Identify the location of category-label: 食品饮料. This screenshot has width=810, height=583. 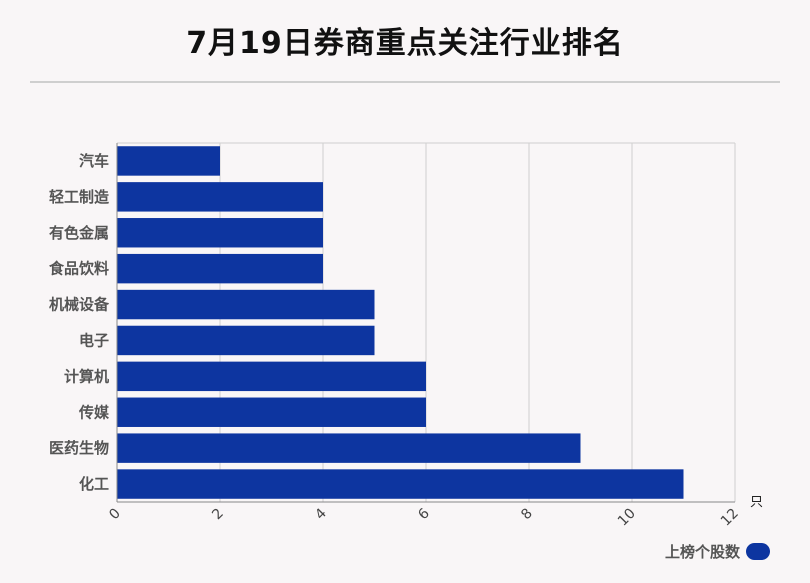
(79, 269).